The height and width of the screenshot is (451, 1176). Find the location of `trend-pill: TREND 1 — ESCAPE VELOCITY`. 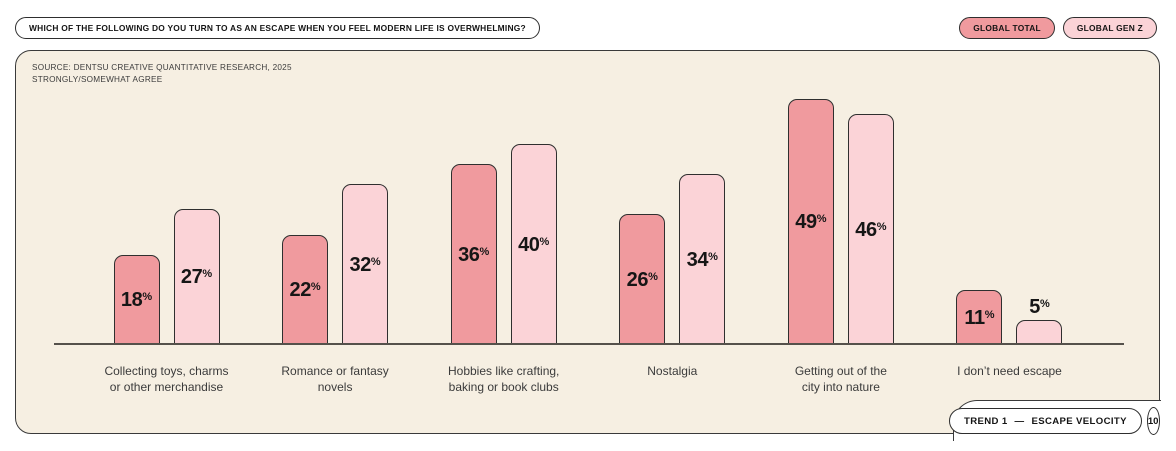

trend-pill: TREND 1 — ESCAPE VELOCITY is located at coordinates (1045, 421).